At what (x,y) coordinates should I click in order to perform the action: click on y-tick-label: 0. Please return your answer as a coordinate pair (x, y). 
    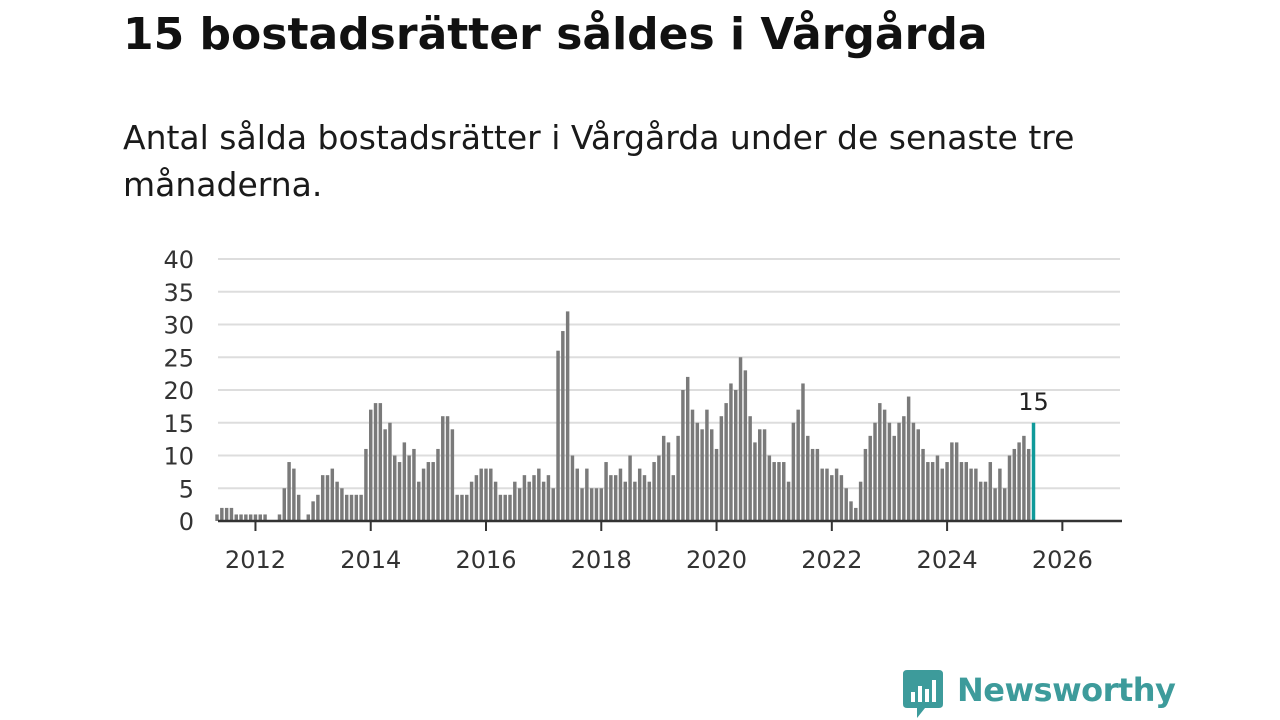
    Looking at the image, I should click on (186, 522).